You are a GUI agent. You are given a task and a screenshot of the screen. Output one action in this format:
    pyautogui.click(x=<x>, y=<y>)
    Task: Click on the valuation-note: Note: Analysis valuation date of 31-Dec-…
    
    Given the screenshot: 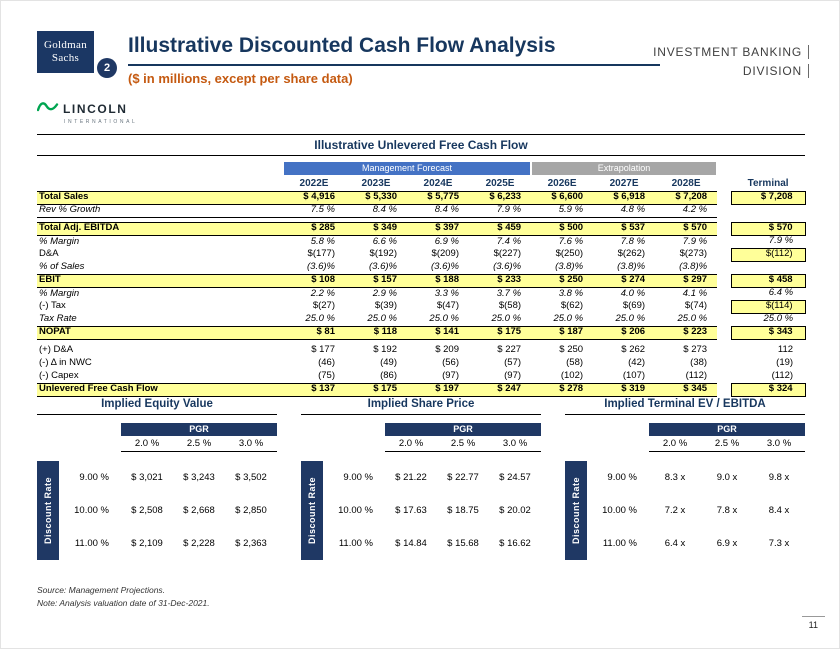 What is the action you would take?
    pyautogui.click(x=123, y=602)
    